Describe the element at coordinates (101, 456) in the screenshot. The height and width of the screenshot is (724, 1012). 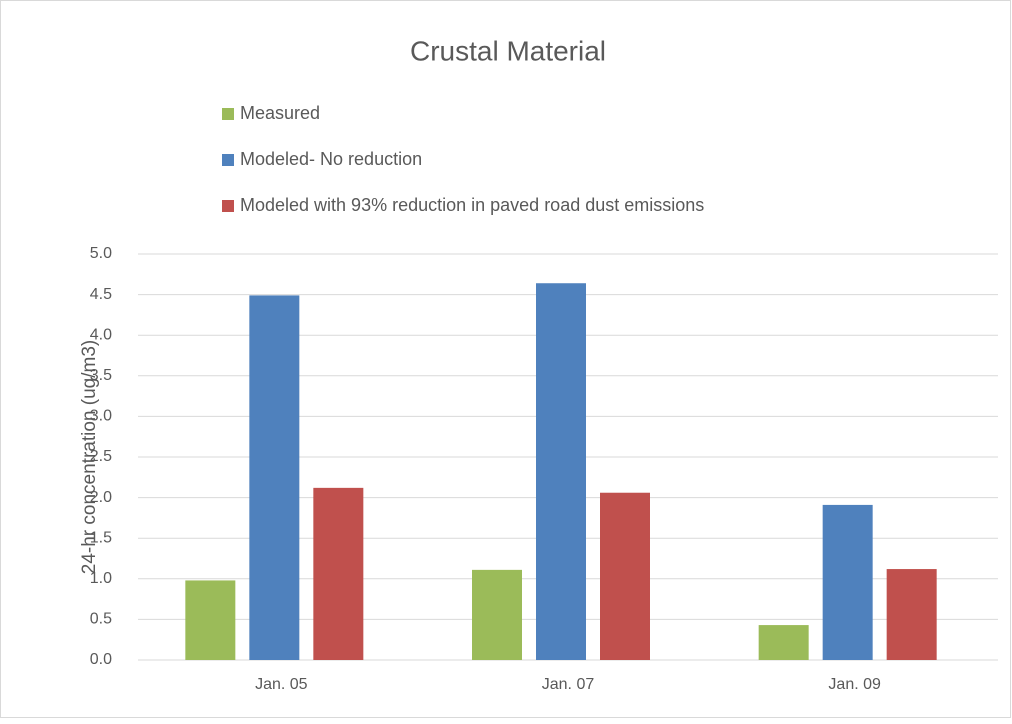
I see `y-tick-label: 2.5` at that location.